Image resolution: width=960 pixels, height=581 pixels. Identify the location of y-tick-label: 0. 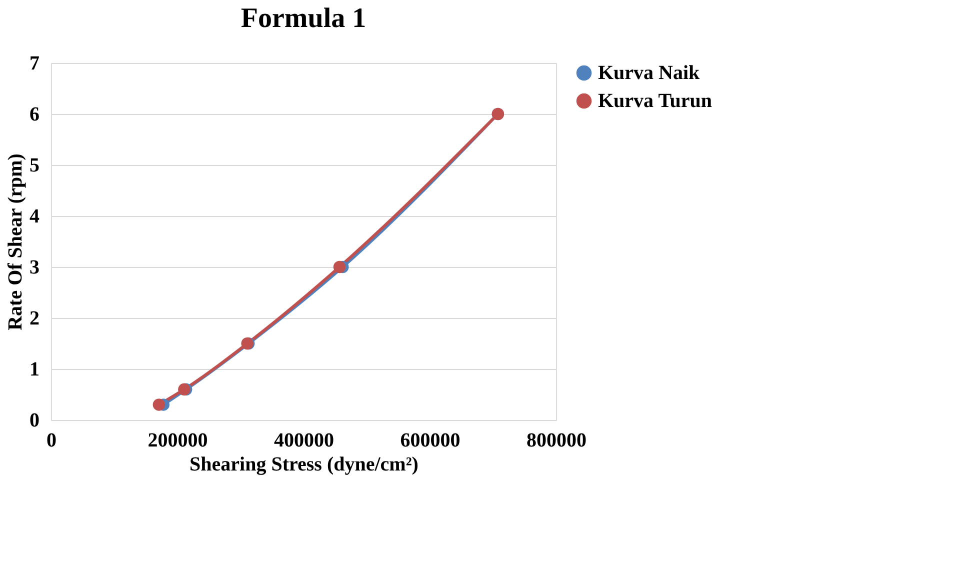
(35, 421).